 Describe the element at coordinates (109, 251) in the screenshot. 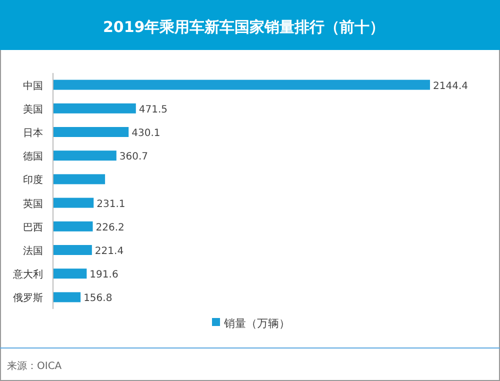

I see `data-label: 221.4` at that location.